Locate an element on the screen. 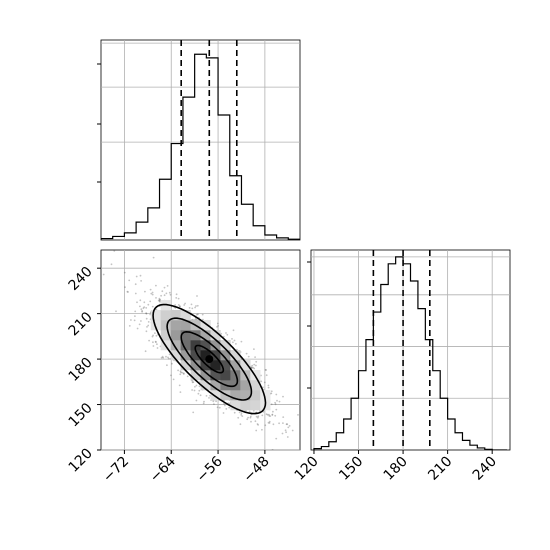  x-histogram-frame is located at coordinates (200, 140).